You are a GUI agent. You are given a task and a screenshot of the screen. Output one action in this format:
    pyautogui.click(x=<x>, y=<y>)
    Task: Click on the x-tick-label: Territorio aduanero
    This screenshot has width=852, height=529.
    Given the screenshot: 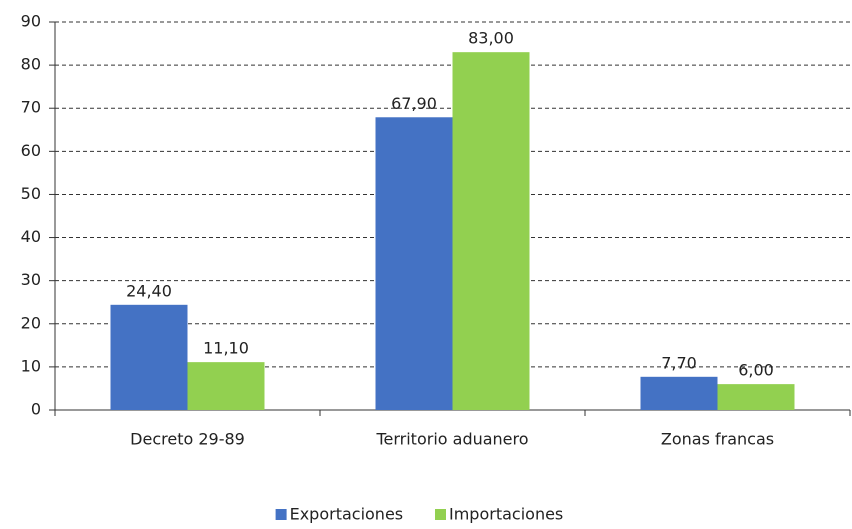 What is the action you would take?
    pyautogui.click(x=451, y=439)
    